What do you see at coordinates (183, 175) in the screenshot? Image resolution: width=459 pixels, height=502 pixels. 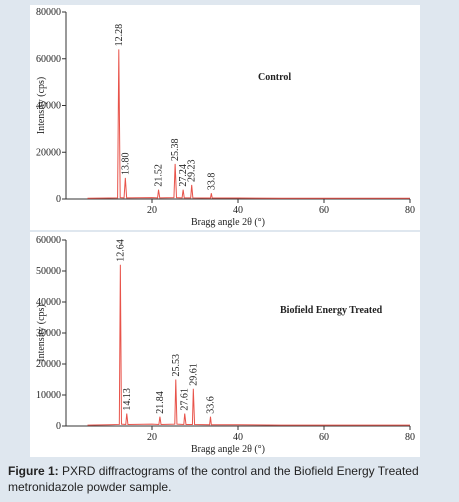 I see `peak-label: 27.24` at bounding box center [183, 175].